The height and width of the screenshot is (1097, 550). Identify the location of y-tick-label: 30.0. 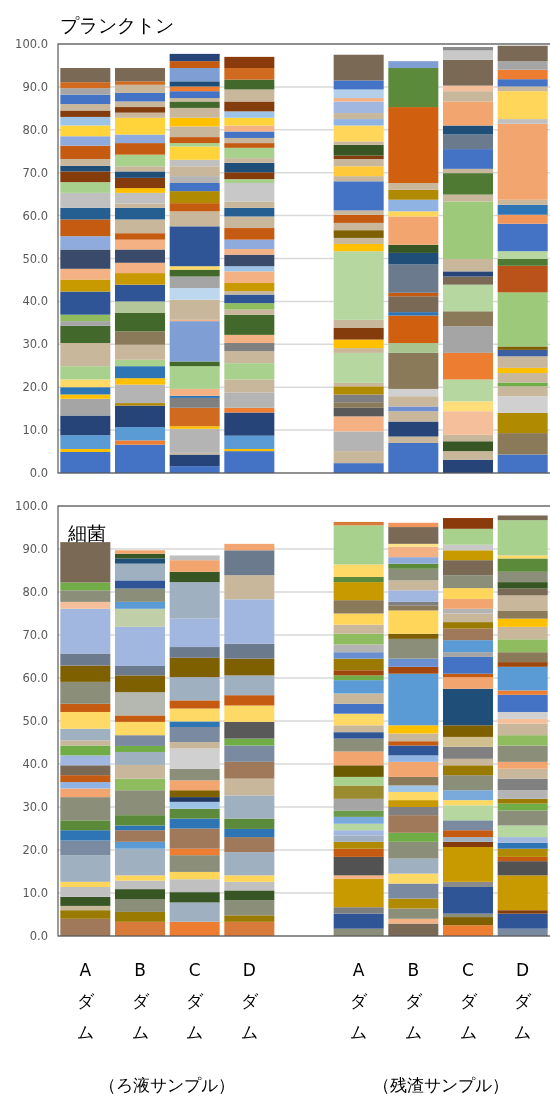
(35, 344).